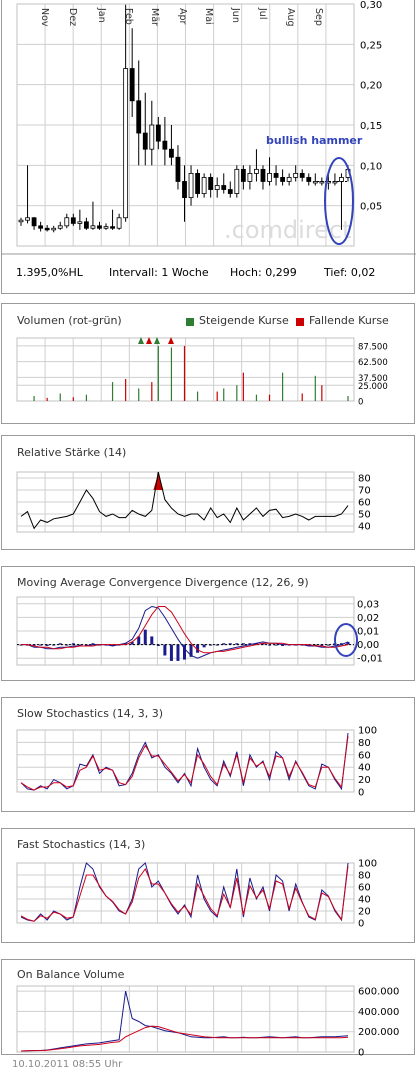  I want to click on slow-stochastics-line-d, so click(184, 763).